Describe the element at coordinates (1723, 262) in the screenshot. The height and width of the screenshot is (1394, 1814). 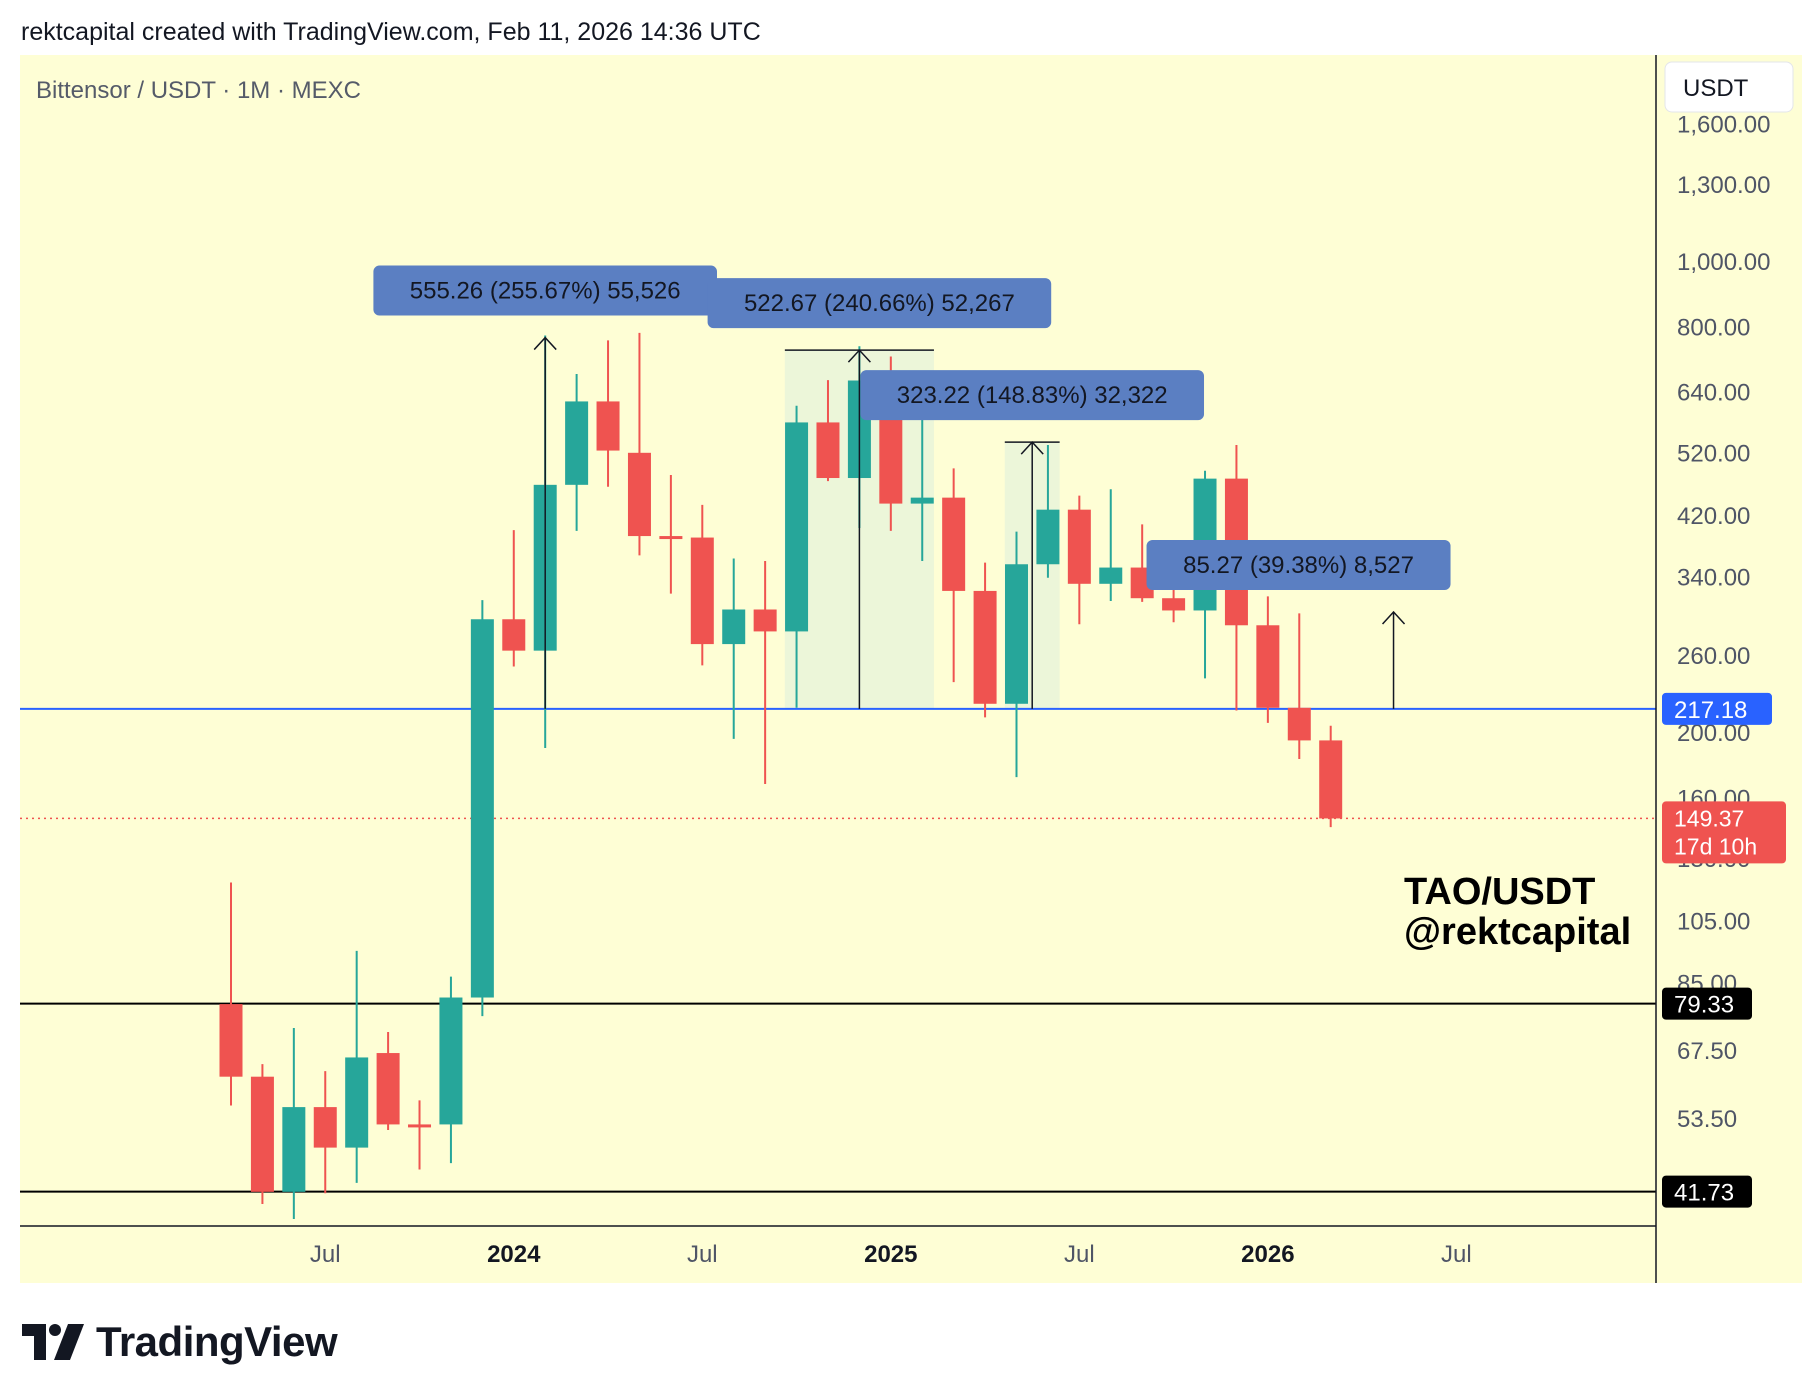
I see `price-tick-label: 1,000.00` at that location.